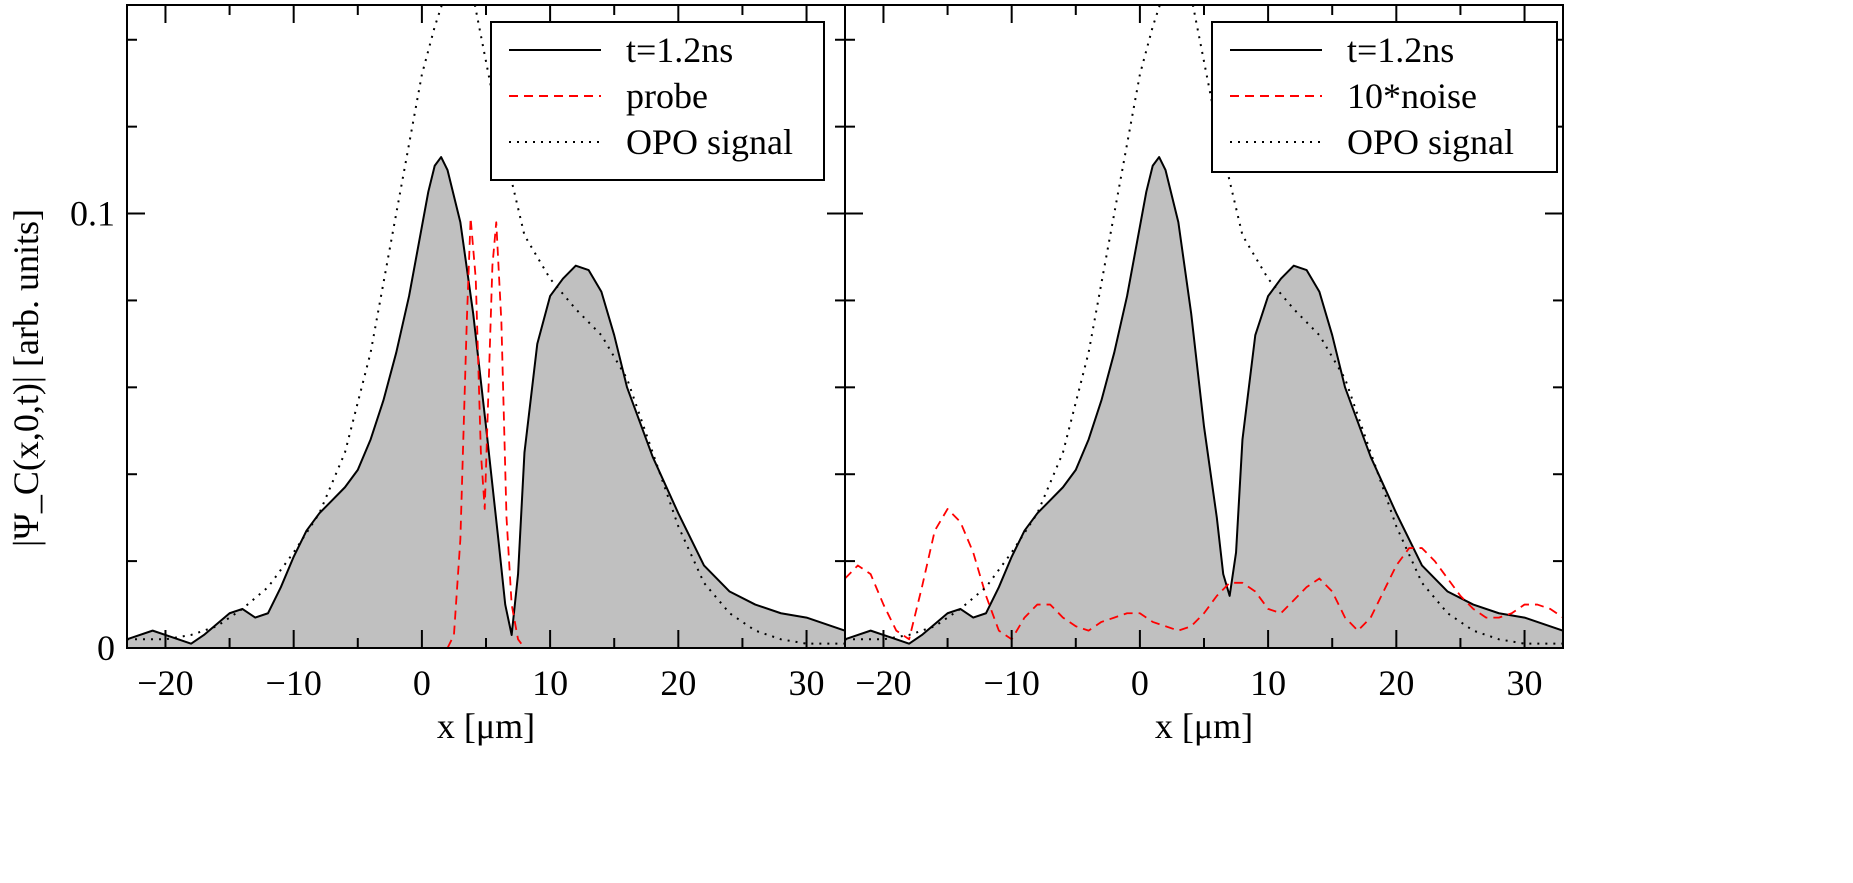 The height and width of the screenshot is (883, 1853). What do you see at coordinates (667, 96) in the screenshot?
I see `legend-label: probe` at bounding box center [667, 96].